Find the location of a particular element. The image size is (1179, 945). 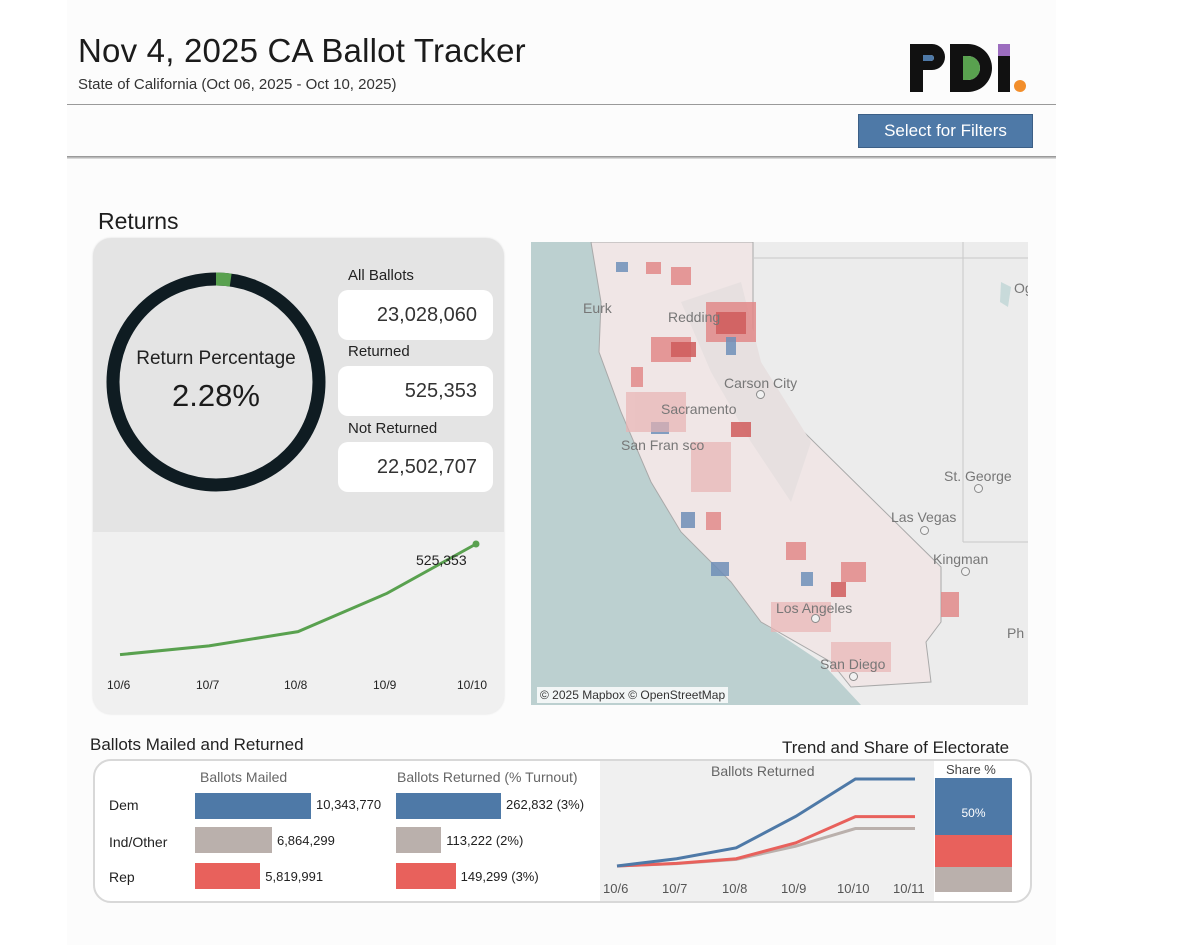

map-ocean is located at coordinates (696, 473).